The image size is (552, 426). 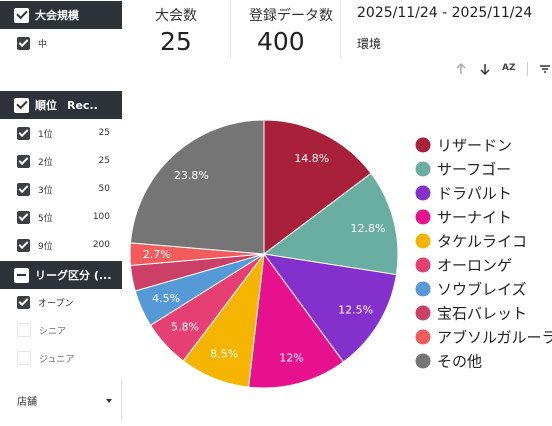 I want to click on legend-label: その他, so click(x=459, y=362).